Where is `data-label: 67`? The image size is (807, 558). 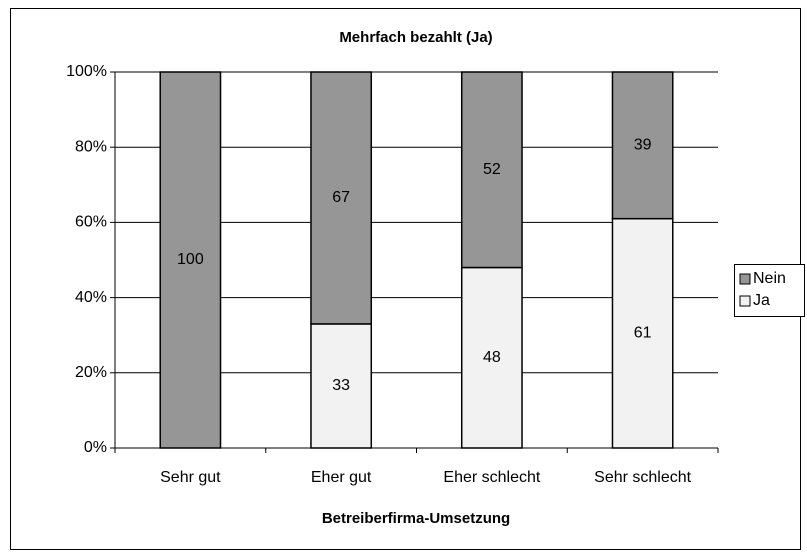 data-label: 67 is located at coordinates (341, 197).